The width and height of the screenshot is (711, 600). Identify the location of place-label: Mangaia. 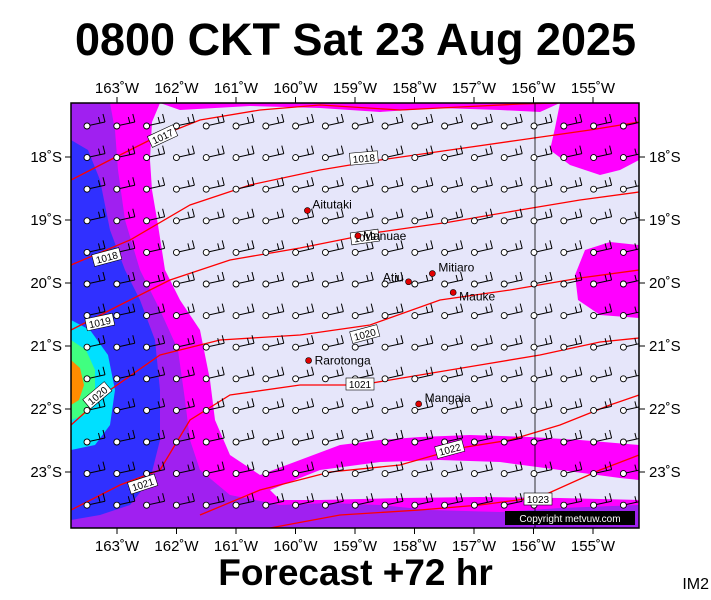
(448, 398).